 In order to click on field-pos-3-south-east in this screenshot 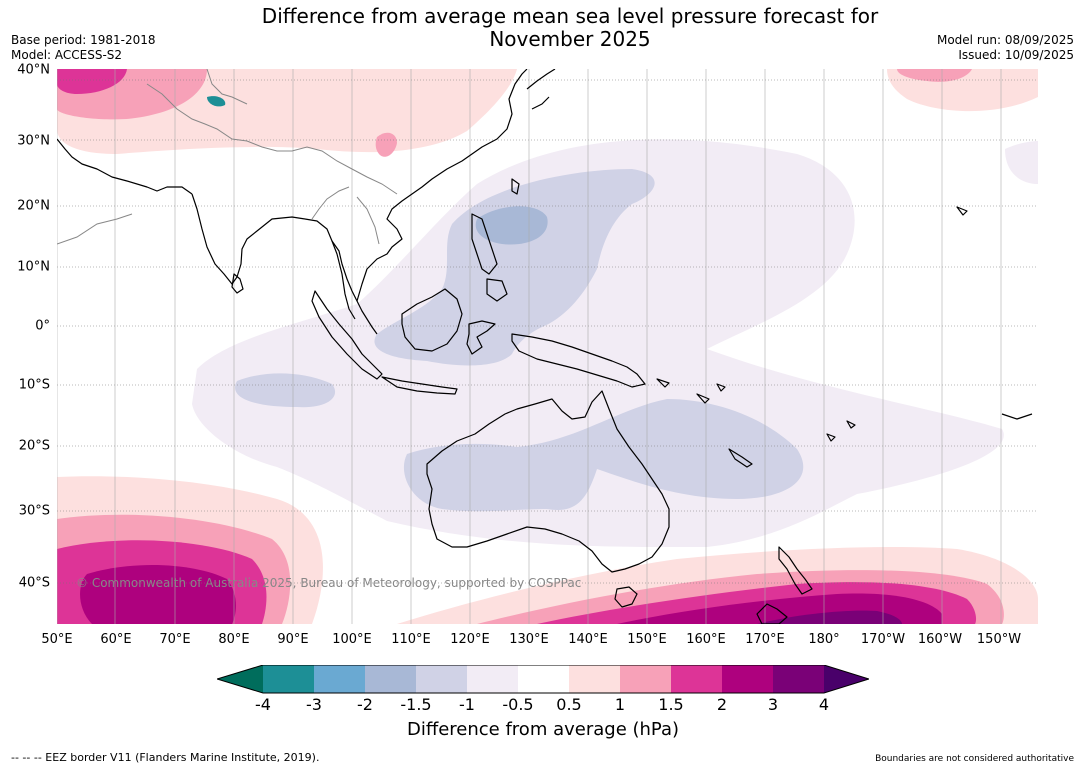, I will do `click(829, 617)`.